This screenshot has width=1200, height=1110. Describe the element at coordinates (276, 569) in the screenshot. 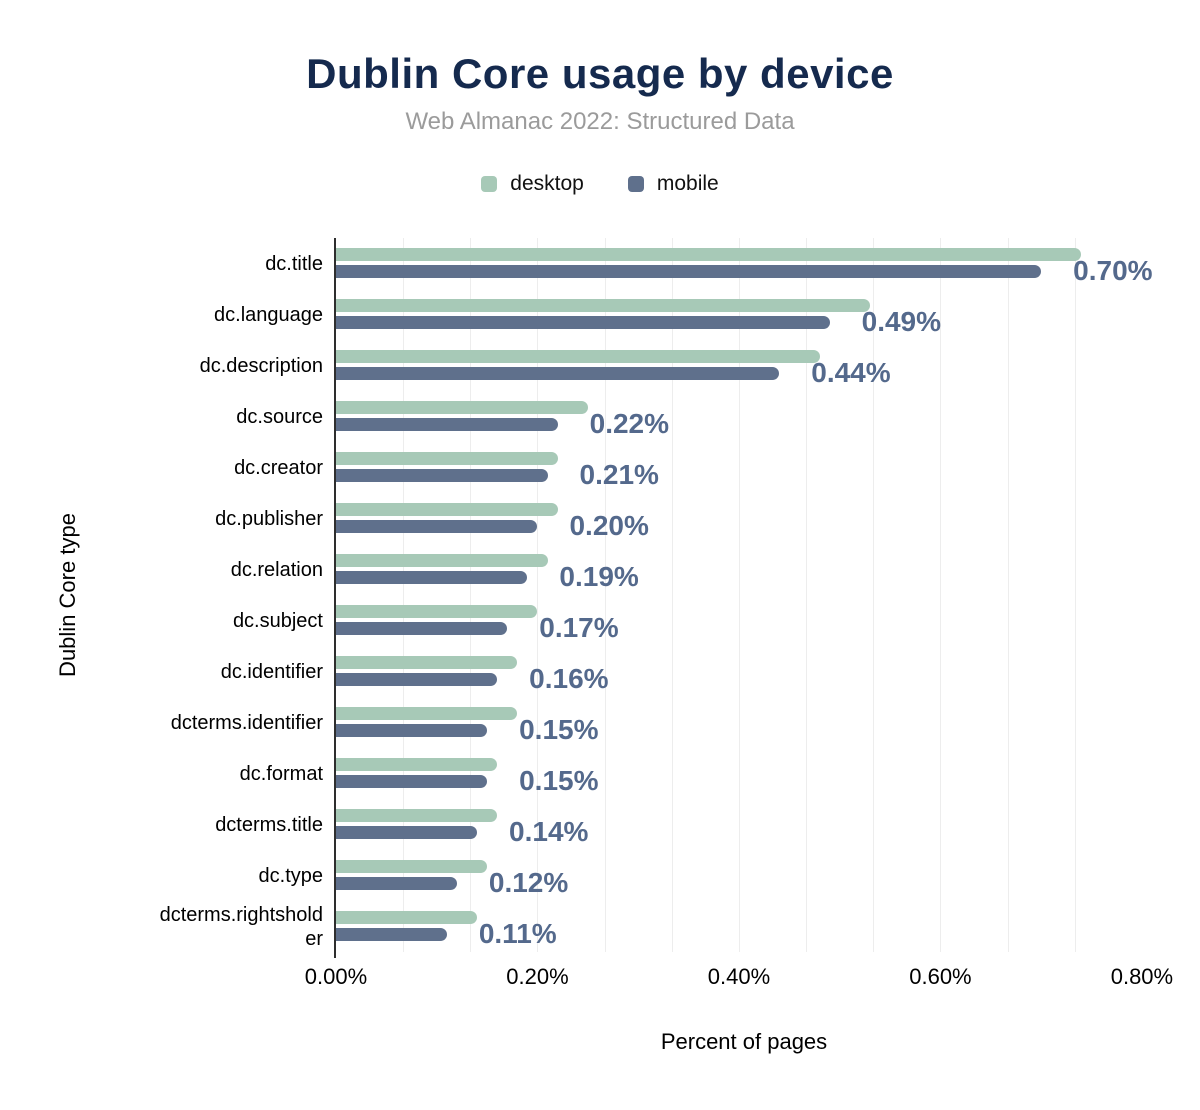

I see `category-label: dc.relation` at that location.